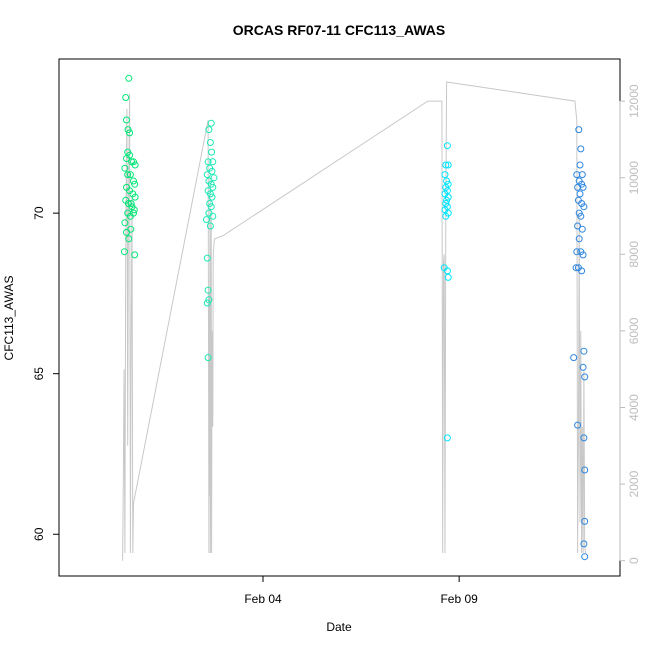  Describe the element at coordinates (634, 330) in the screenshot. I see `right-tick-label: 6000` at that location.